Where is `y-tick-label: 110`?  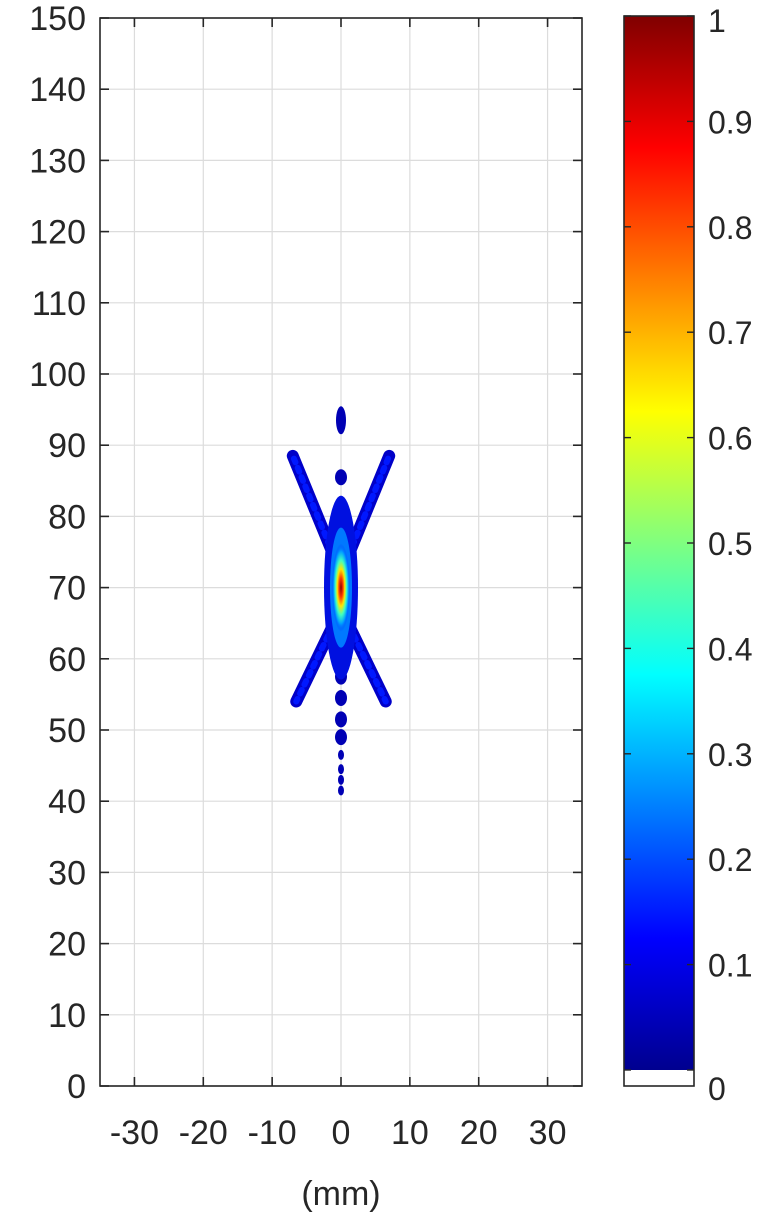
y-tick-label: 110 is located at coordinates (59, 304).